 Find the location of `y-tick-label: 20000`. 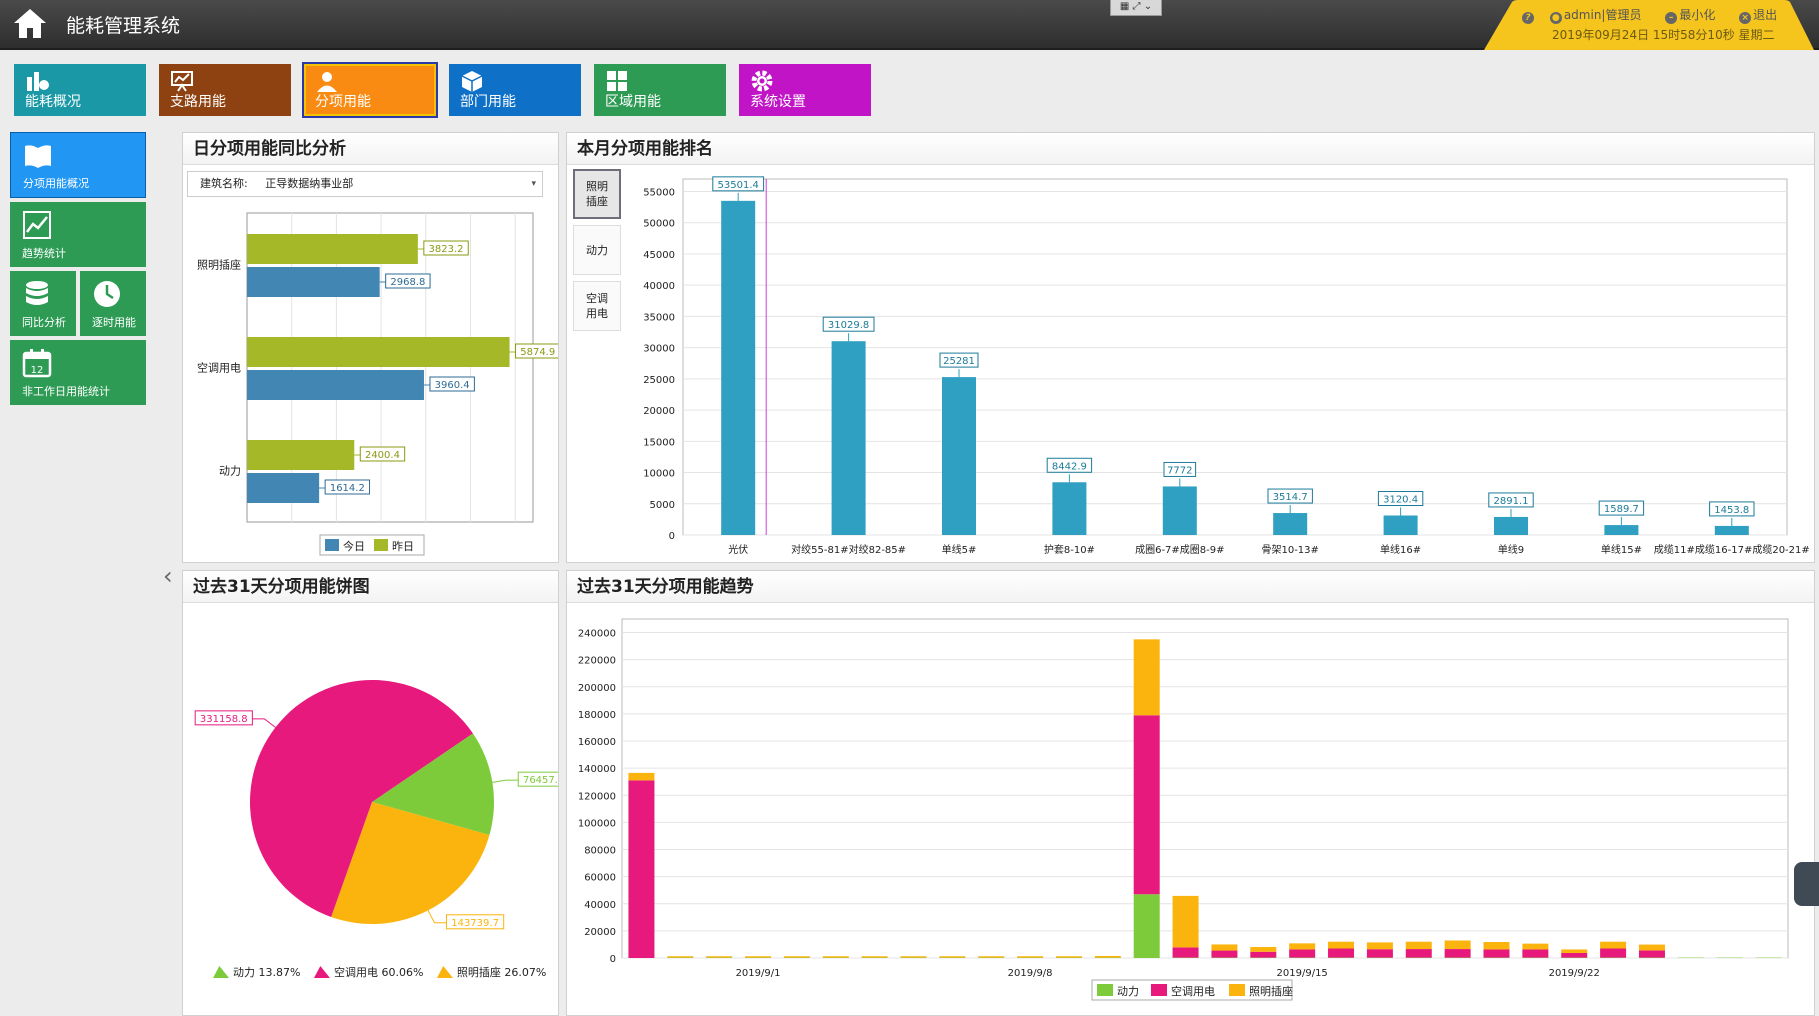

y-tick-label: 20000 is located at coordinates (659, 411).